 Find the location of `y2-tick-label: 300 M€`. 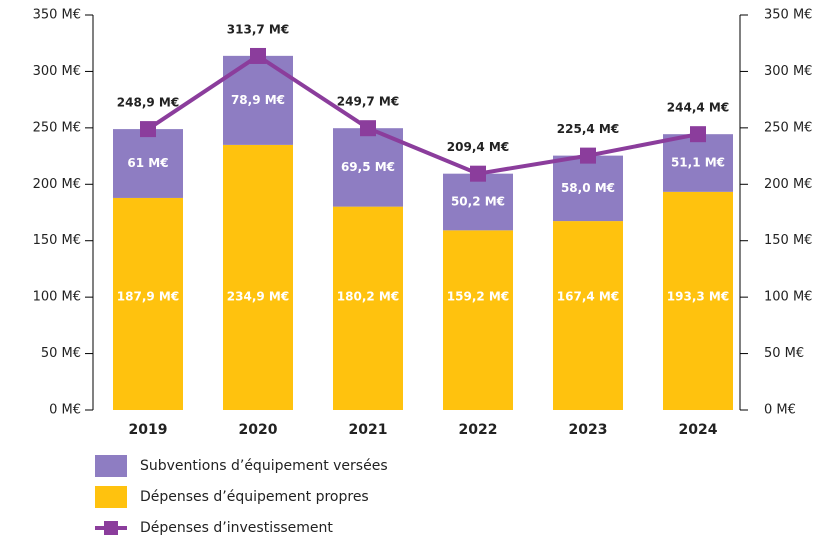

y2-tick-label: 300 M€ is located at coordinates (788, 71).